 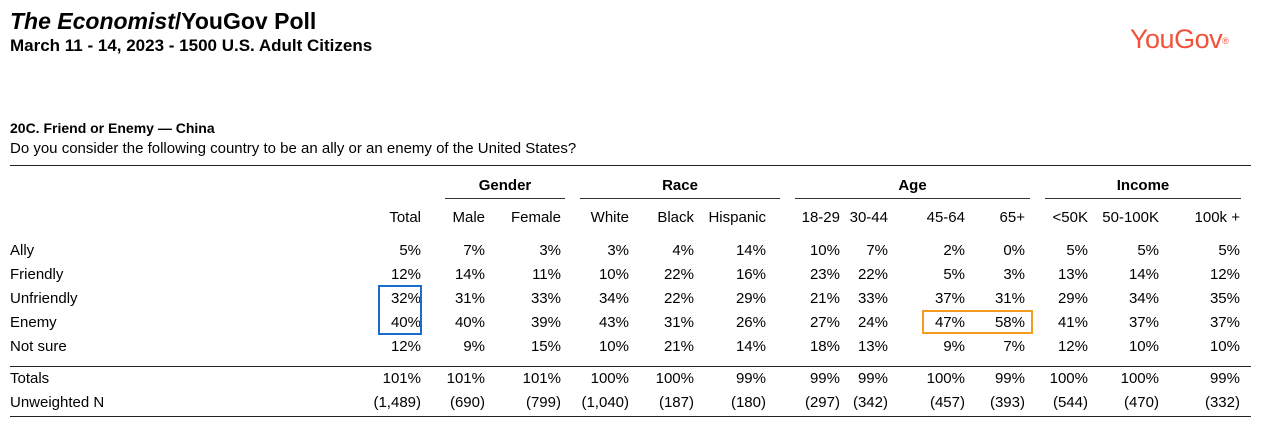 I want to click on group-rule-income, so click(x=1143, y=198).